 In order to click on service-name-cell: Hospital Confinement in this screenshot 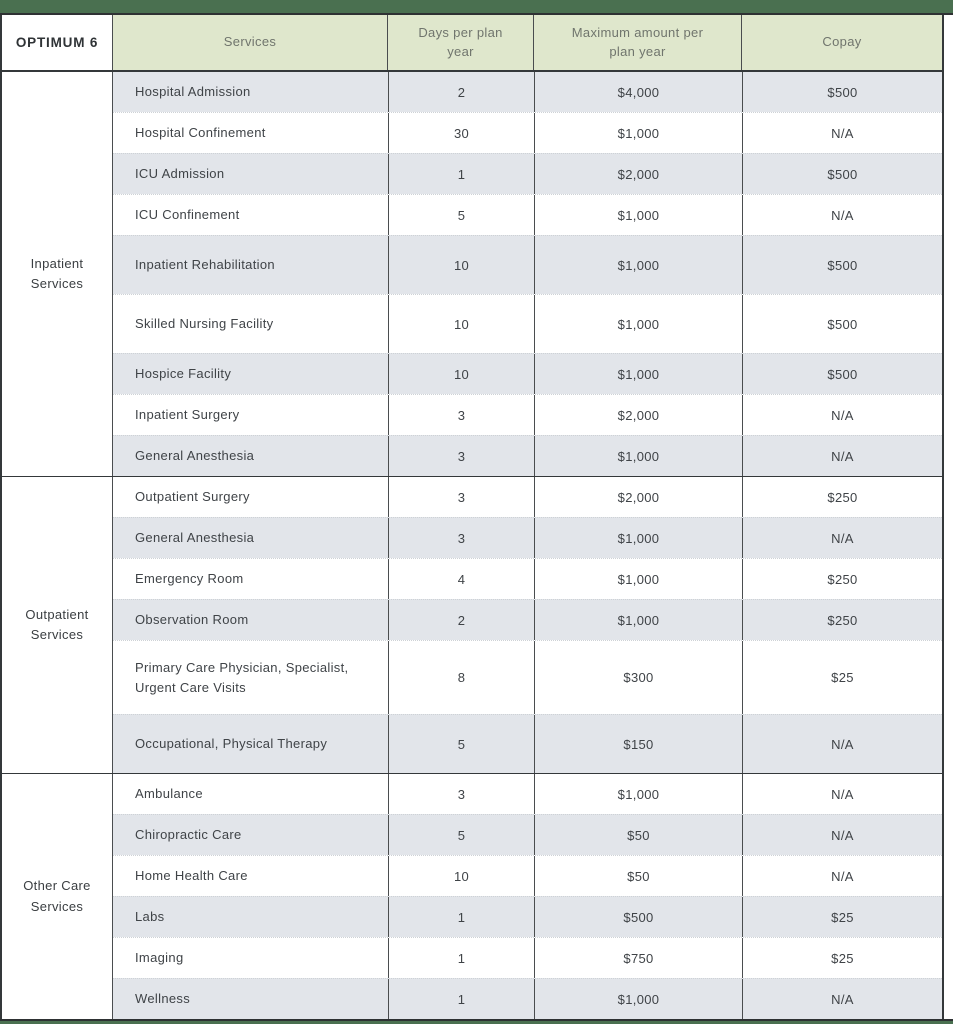, I will do `click(200, 133)`.